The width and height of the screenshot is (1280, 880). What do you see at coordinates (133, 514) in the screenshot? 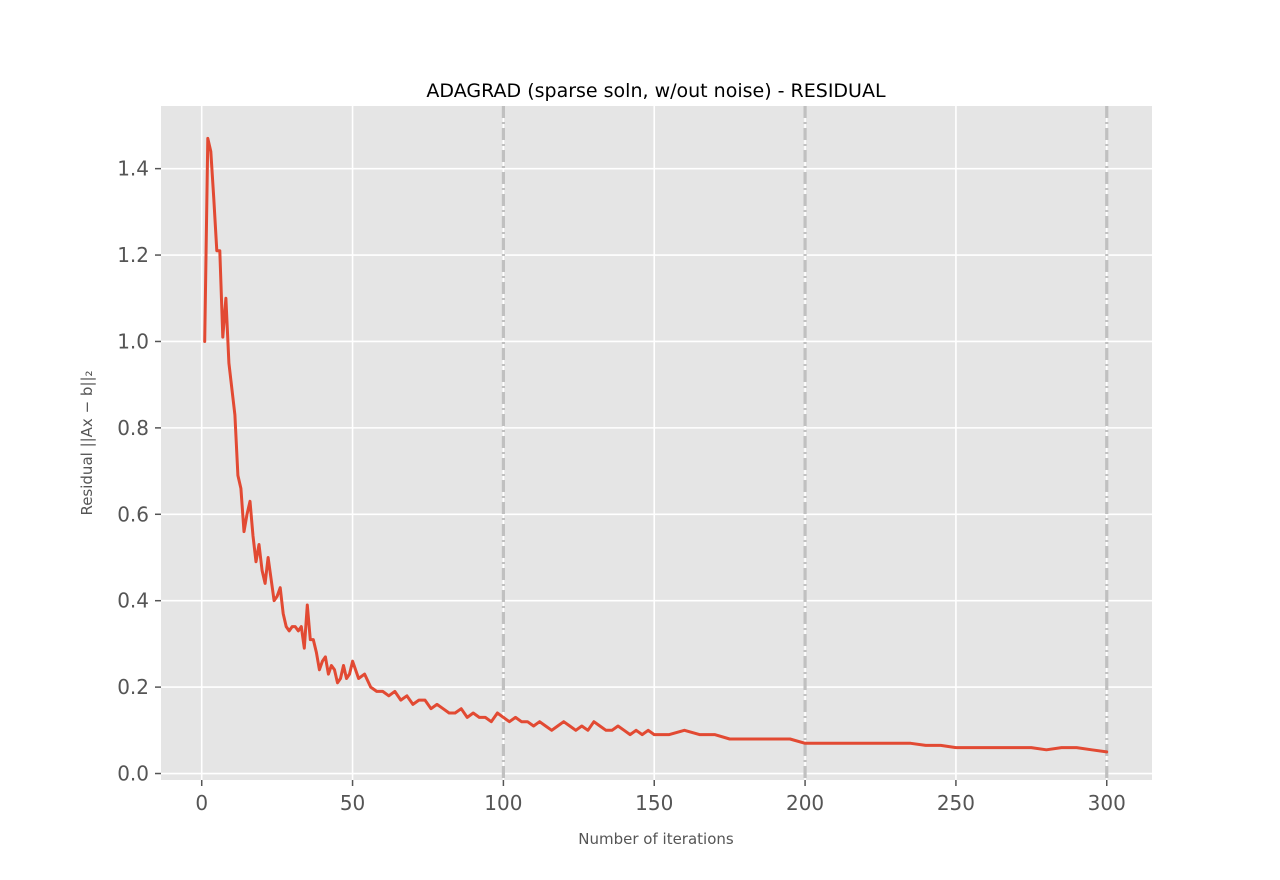
I see `y-tick-label: 0.6` at bounding box center [133, 514].